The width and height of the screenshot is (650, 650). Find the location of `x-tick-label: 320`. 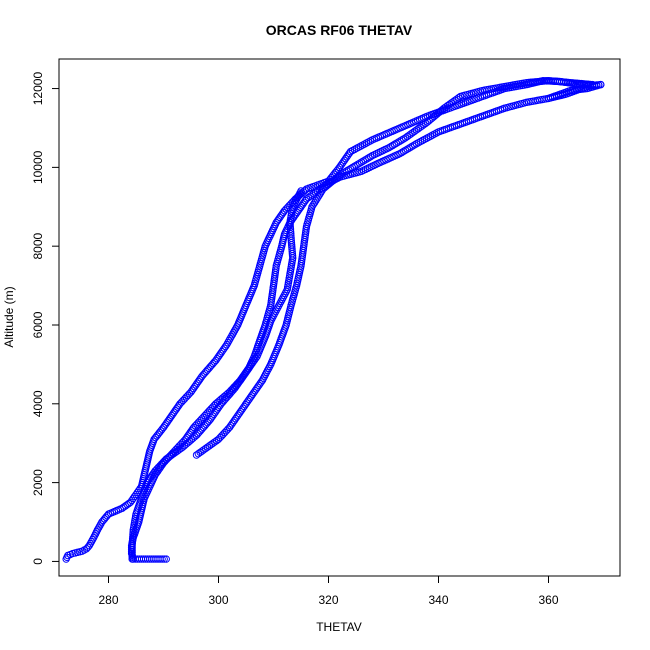

x-tick-label: 320 is located at coordinates (328, 600).